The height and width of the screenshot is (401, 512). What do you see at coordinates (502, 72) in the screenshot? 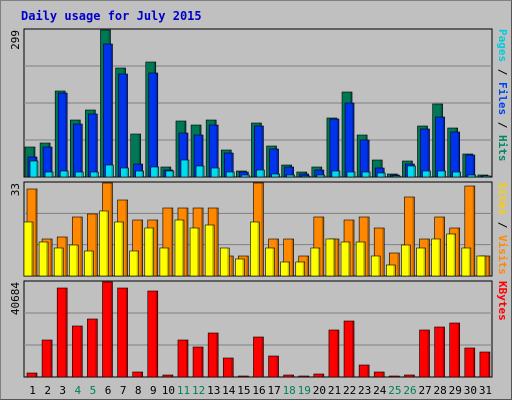
I see `legend-entry: /` at bounding box center [502, 72].